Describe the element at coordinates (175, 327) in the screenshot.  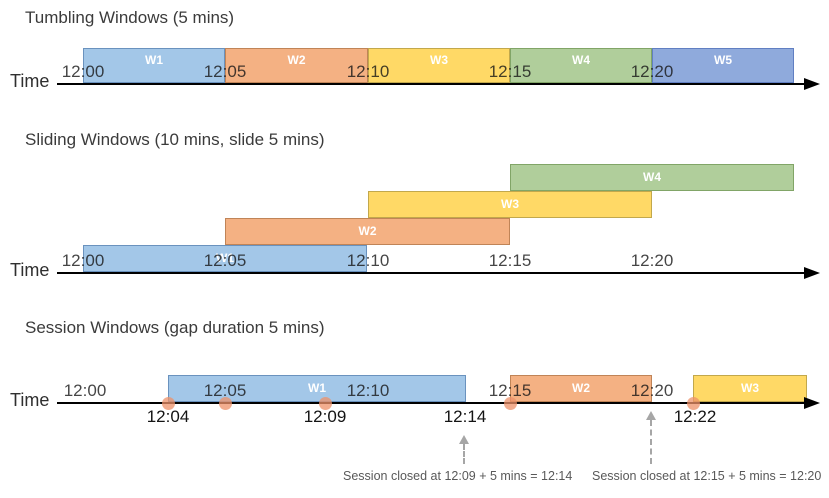
I see `section-title: Session Windows (gap duration 5 mins)` at that location.